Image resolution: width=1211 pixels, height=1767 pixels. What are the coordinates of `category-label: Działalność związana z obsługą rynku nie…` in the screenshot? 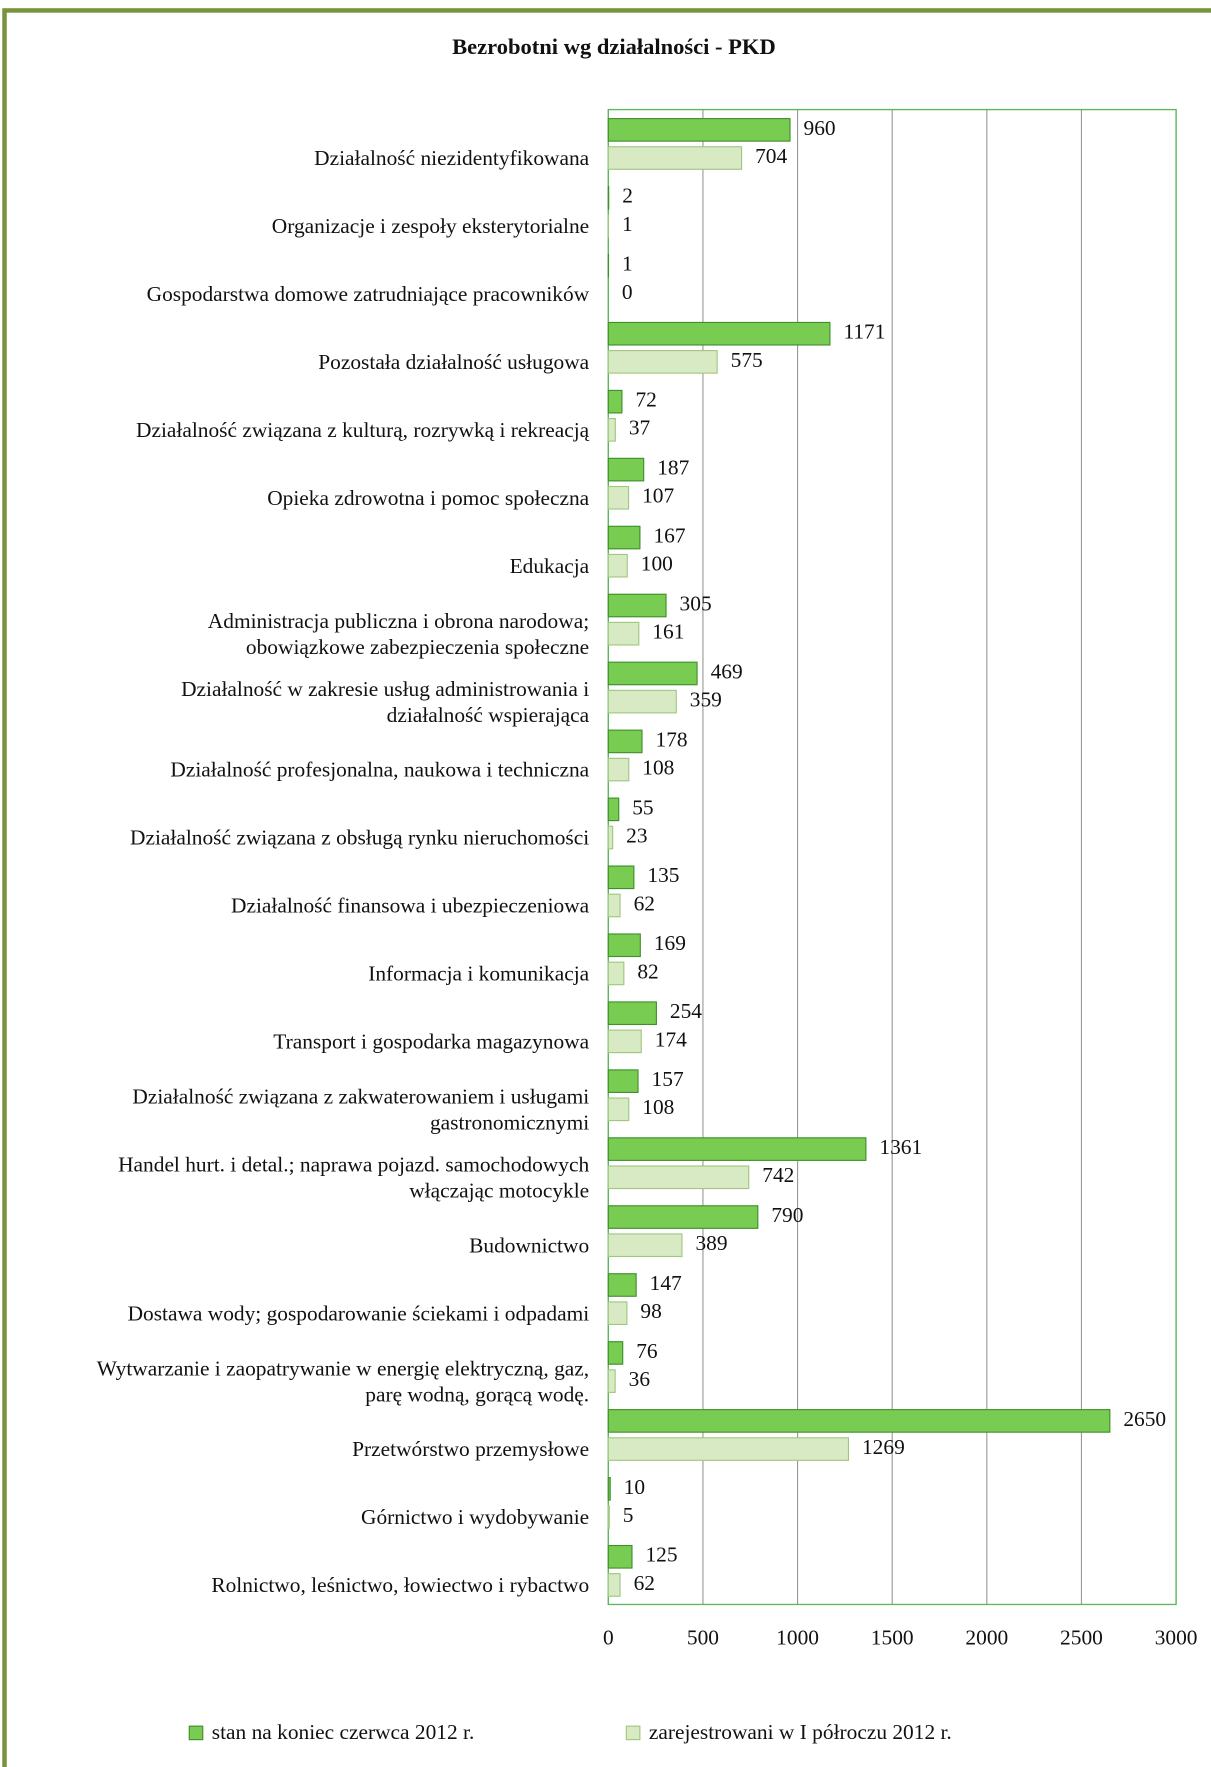 It's located at (359, 838).